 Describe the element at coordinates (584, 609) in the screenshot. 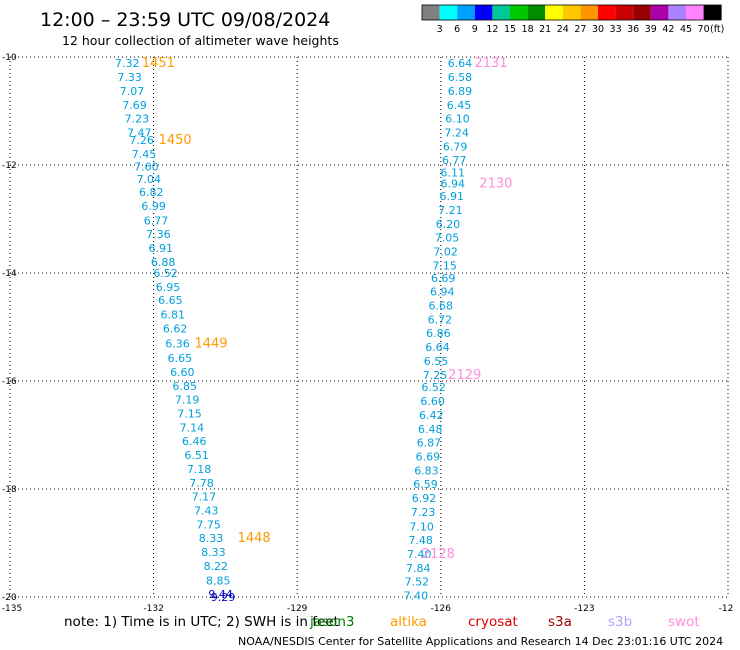

I see `x-tick-label: -123` at that location.